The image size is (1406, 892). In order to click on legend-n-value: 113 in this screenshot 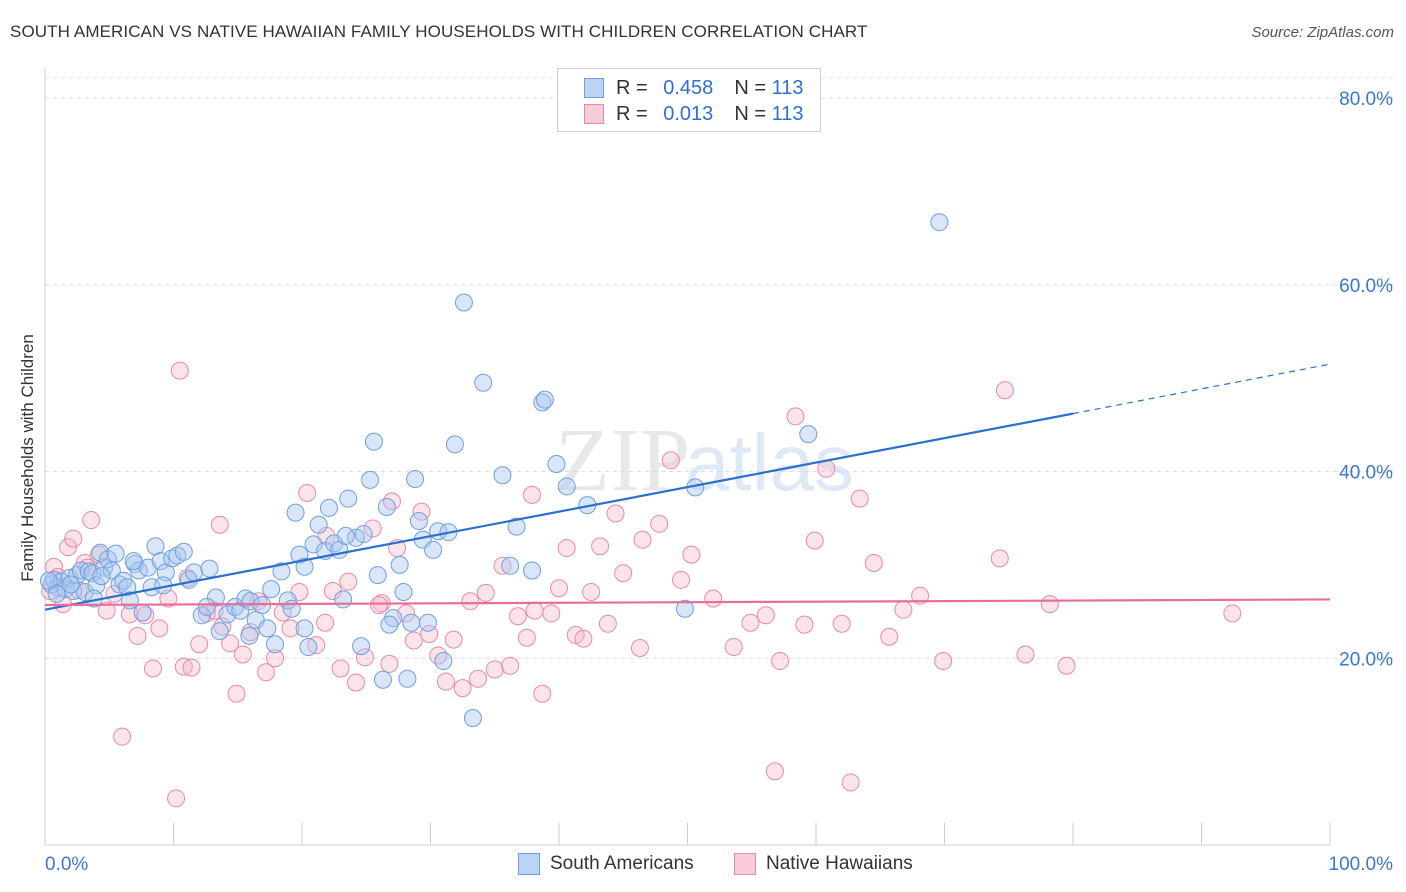, I will do `click(787, 113)`.